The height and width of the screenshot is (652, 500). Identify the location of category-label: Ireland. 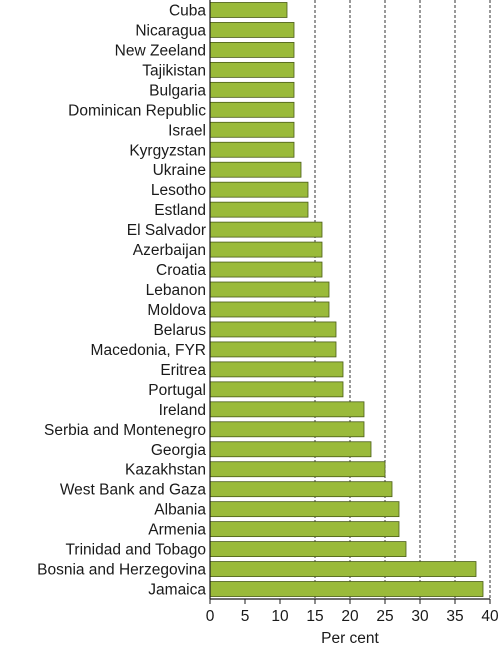
(182, 410).